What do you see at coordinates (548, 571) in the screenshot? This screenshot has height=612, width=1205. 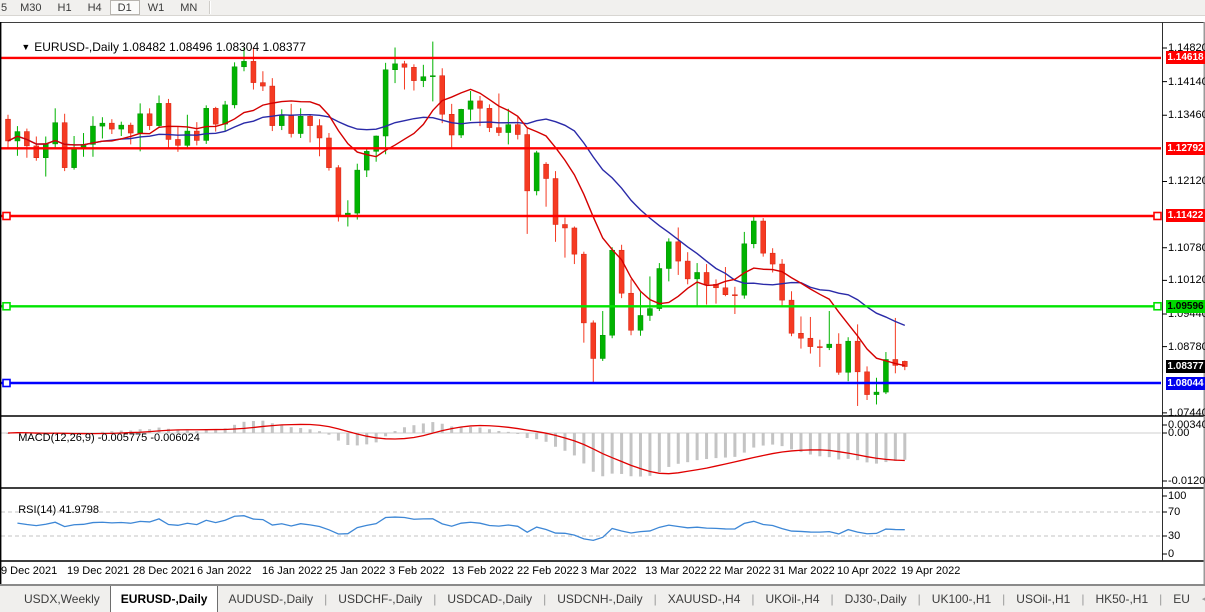 I see `time-axis-tick: 22 Feb 2022` at bounding box center [548, 571].